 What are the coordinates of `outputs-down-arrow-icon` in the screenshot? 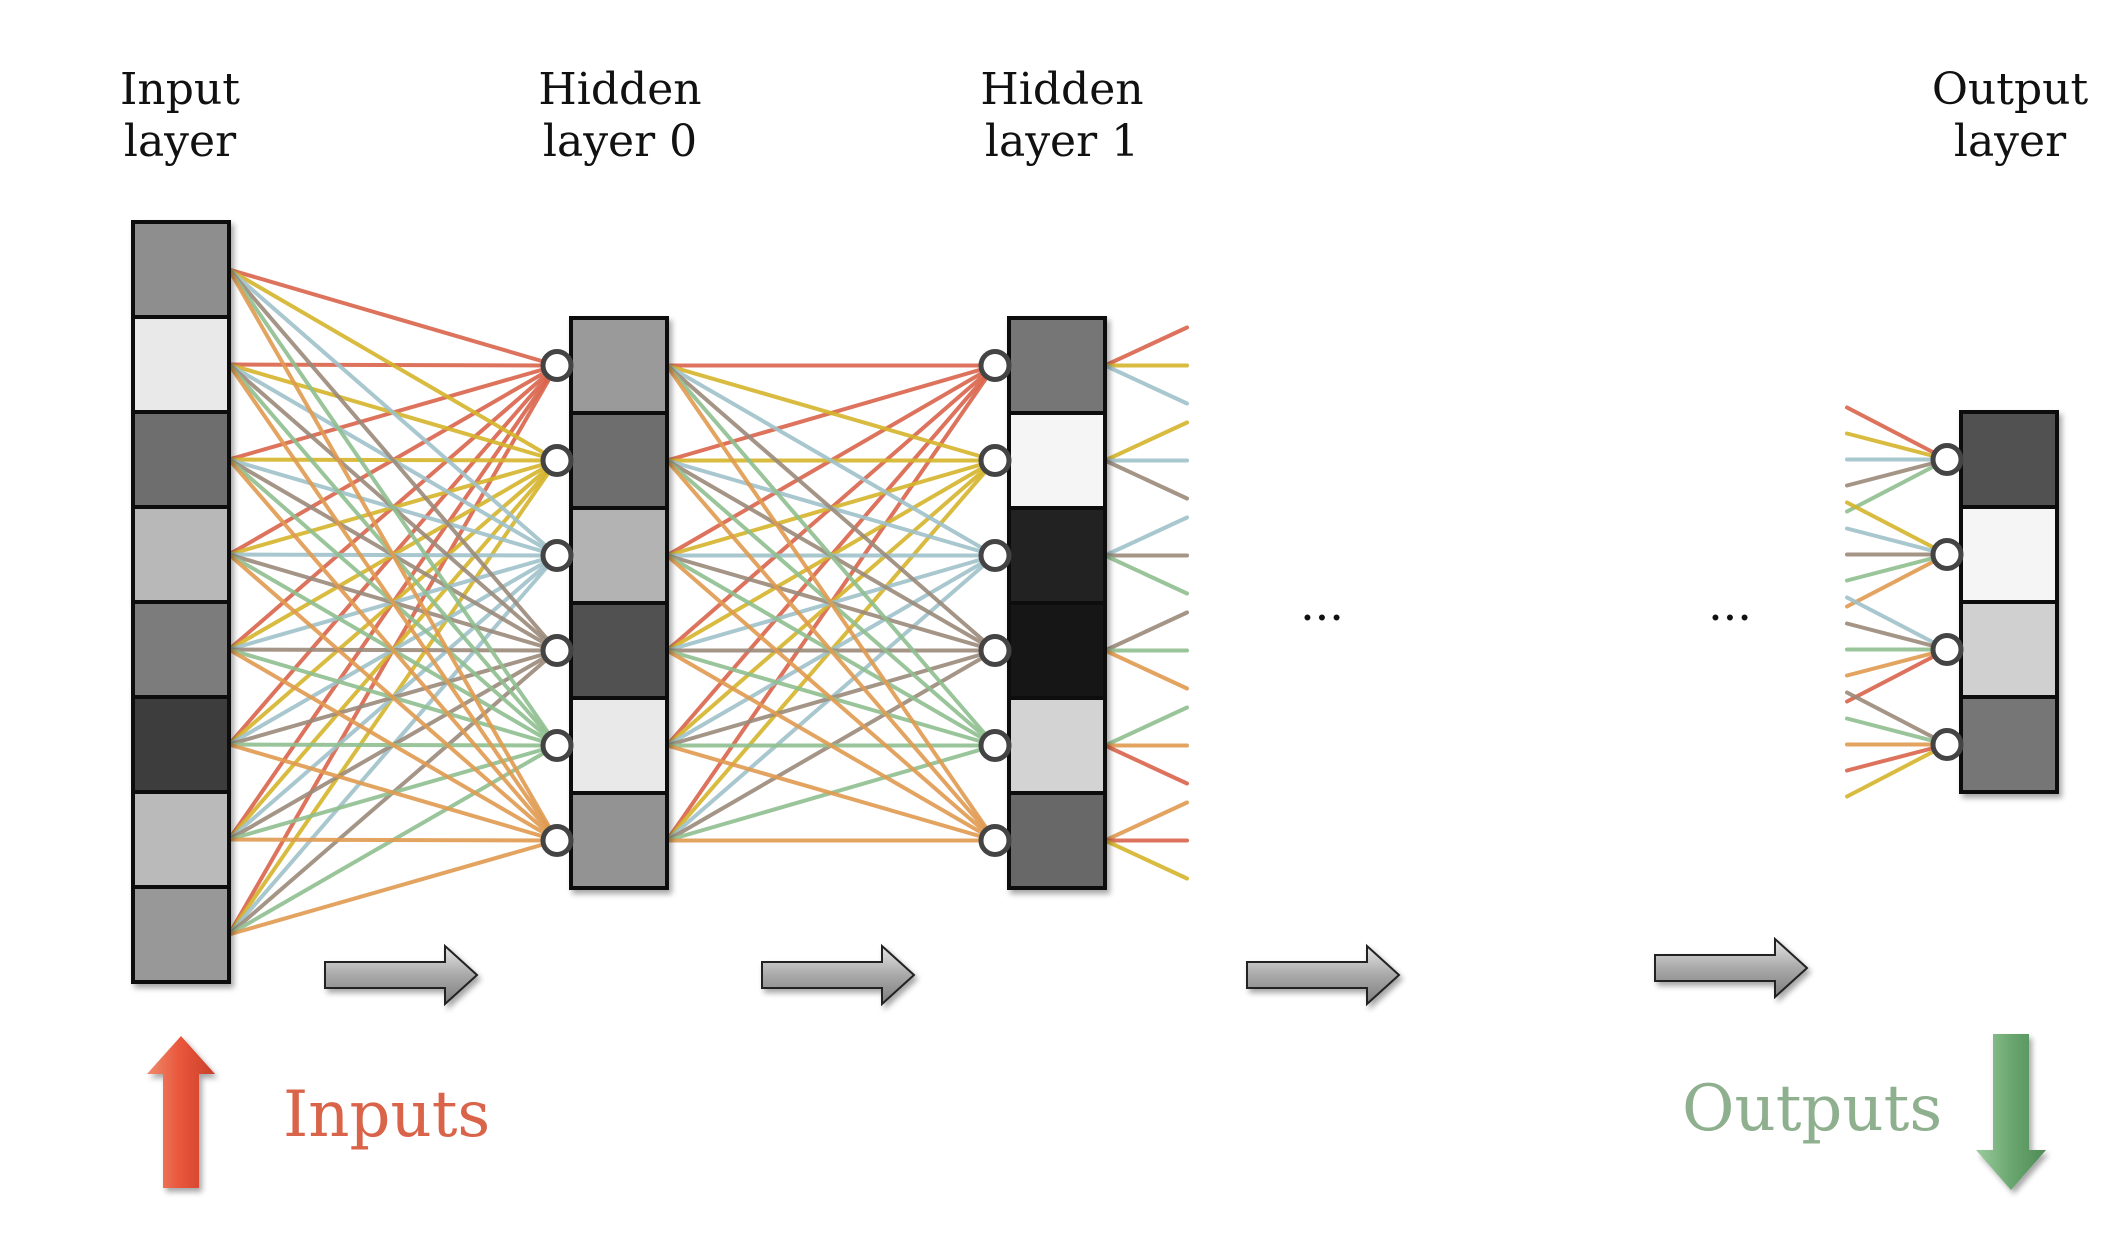 It's located at (2011, 1112).